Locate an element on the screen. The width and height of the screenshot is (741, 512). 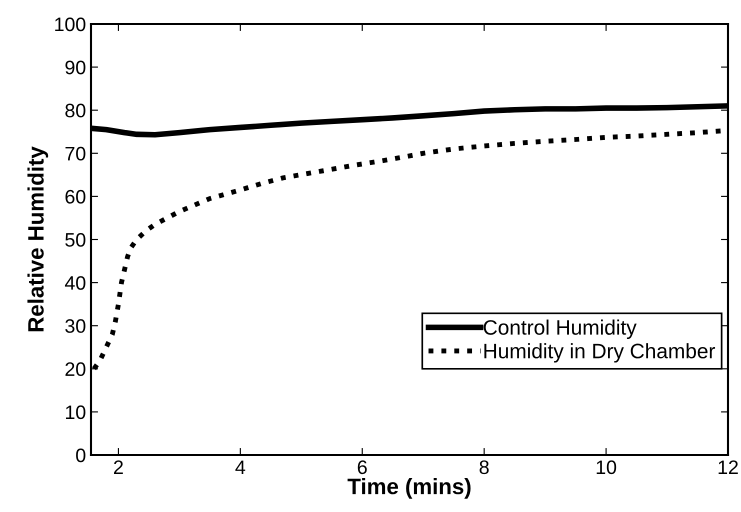
y-tick-label: 20 is located at coordinates (75, 369).